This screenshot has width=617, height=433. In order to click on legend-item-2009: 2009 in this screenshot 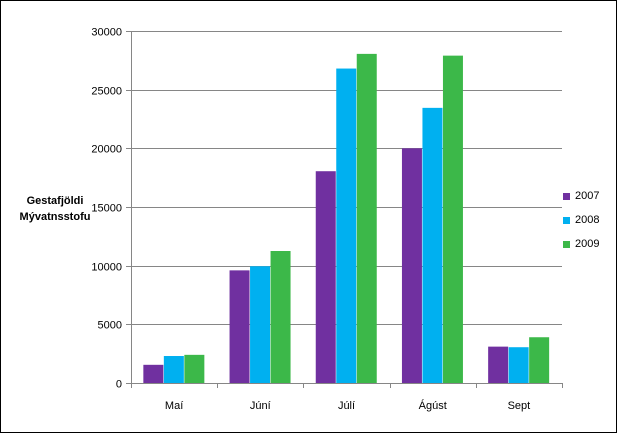, I will do `click(581, 244)`.